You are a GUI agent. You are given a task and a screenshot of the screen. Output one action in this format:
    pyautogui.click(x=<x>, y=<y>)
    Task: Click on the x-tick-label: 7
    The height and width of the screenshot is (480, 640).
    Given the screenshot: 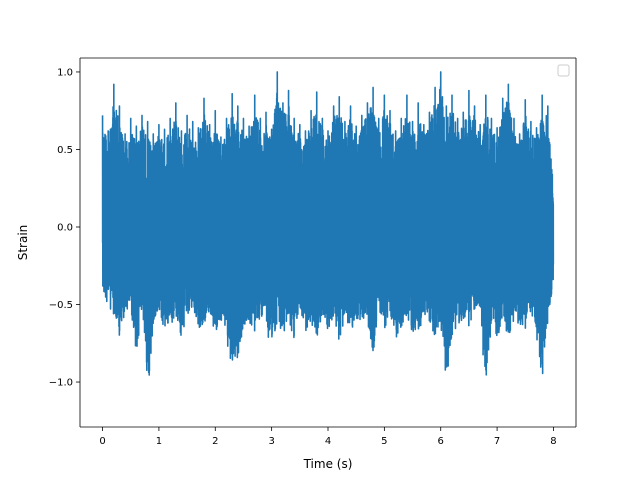 What is the action you would take?
    pyautogui.click(x=497, y=441)
    